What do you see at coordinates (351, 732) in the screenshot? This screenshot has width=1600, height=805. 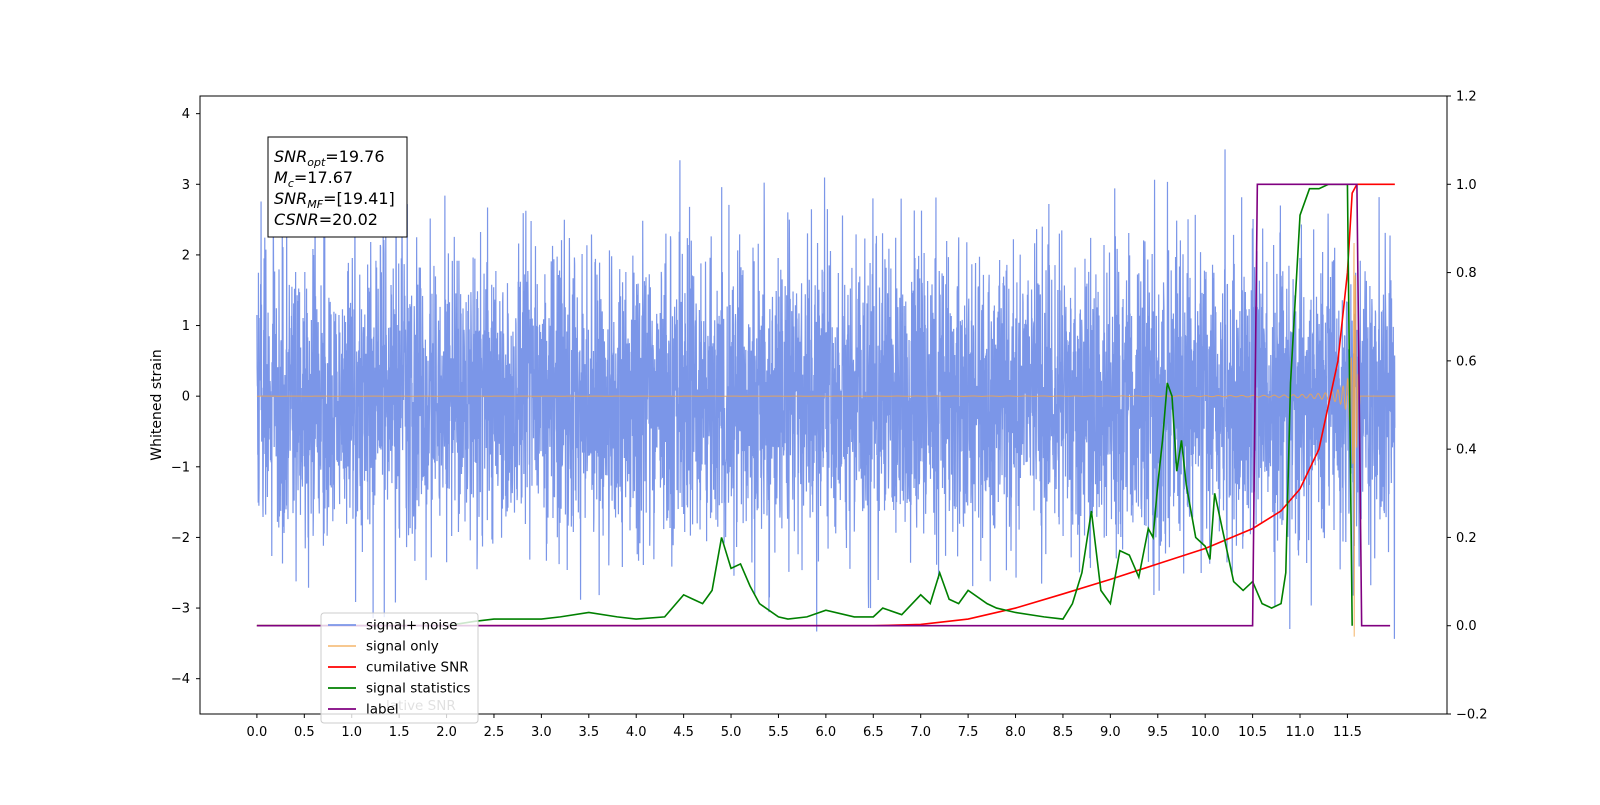 I see `x-tick-label: 1.0` at bounding box center [351, 732].